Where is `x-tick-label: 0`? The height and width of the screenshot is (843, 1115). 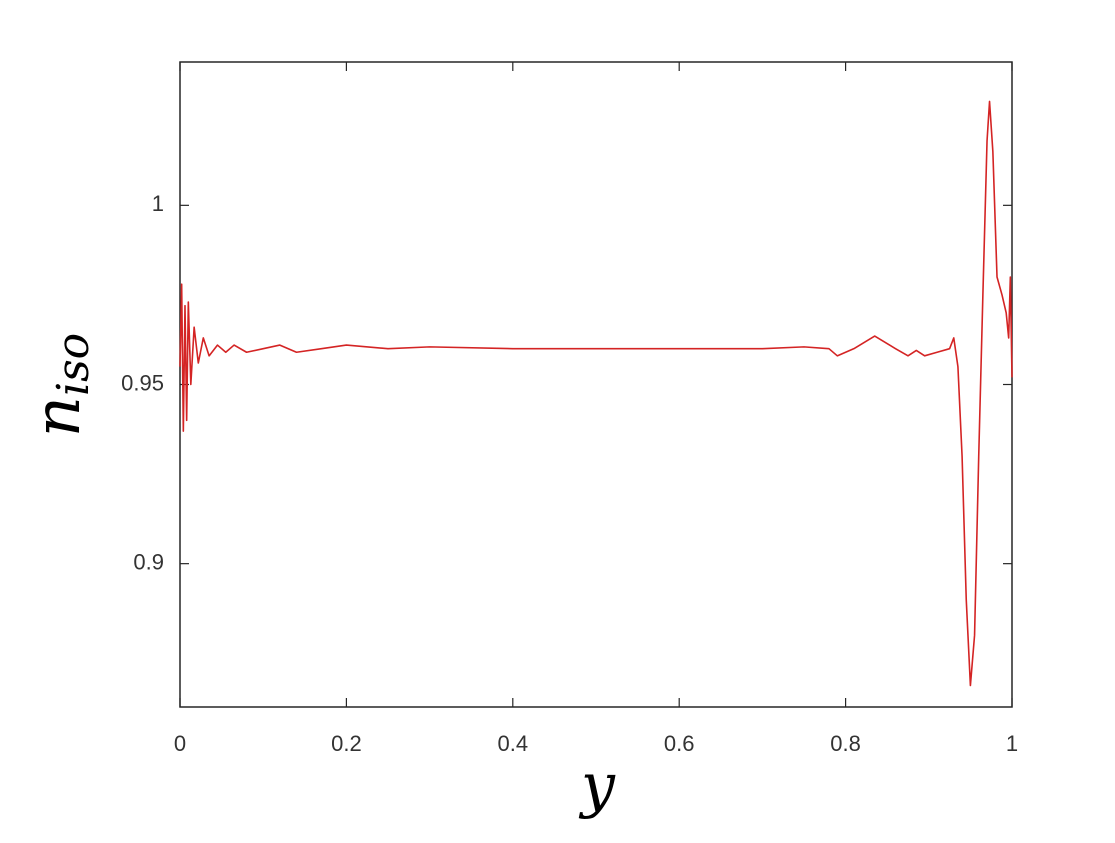 x-tick-label: 0 is located at coordinates (180, 743).